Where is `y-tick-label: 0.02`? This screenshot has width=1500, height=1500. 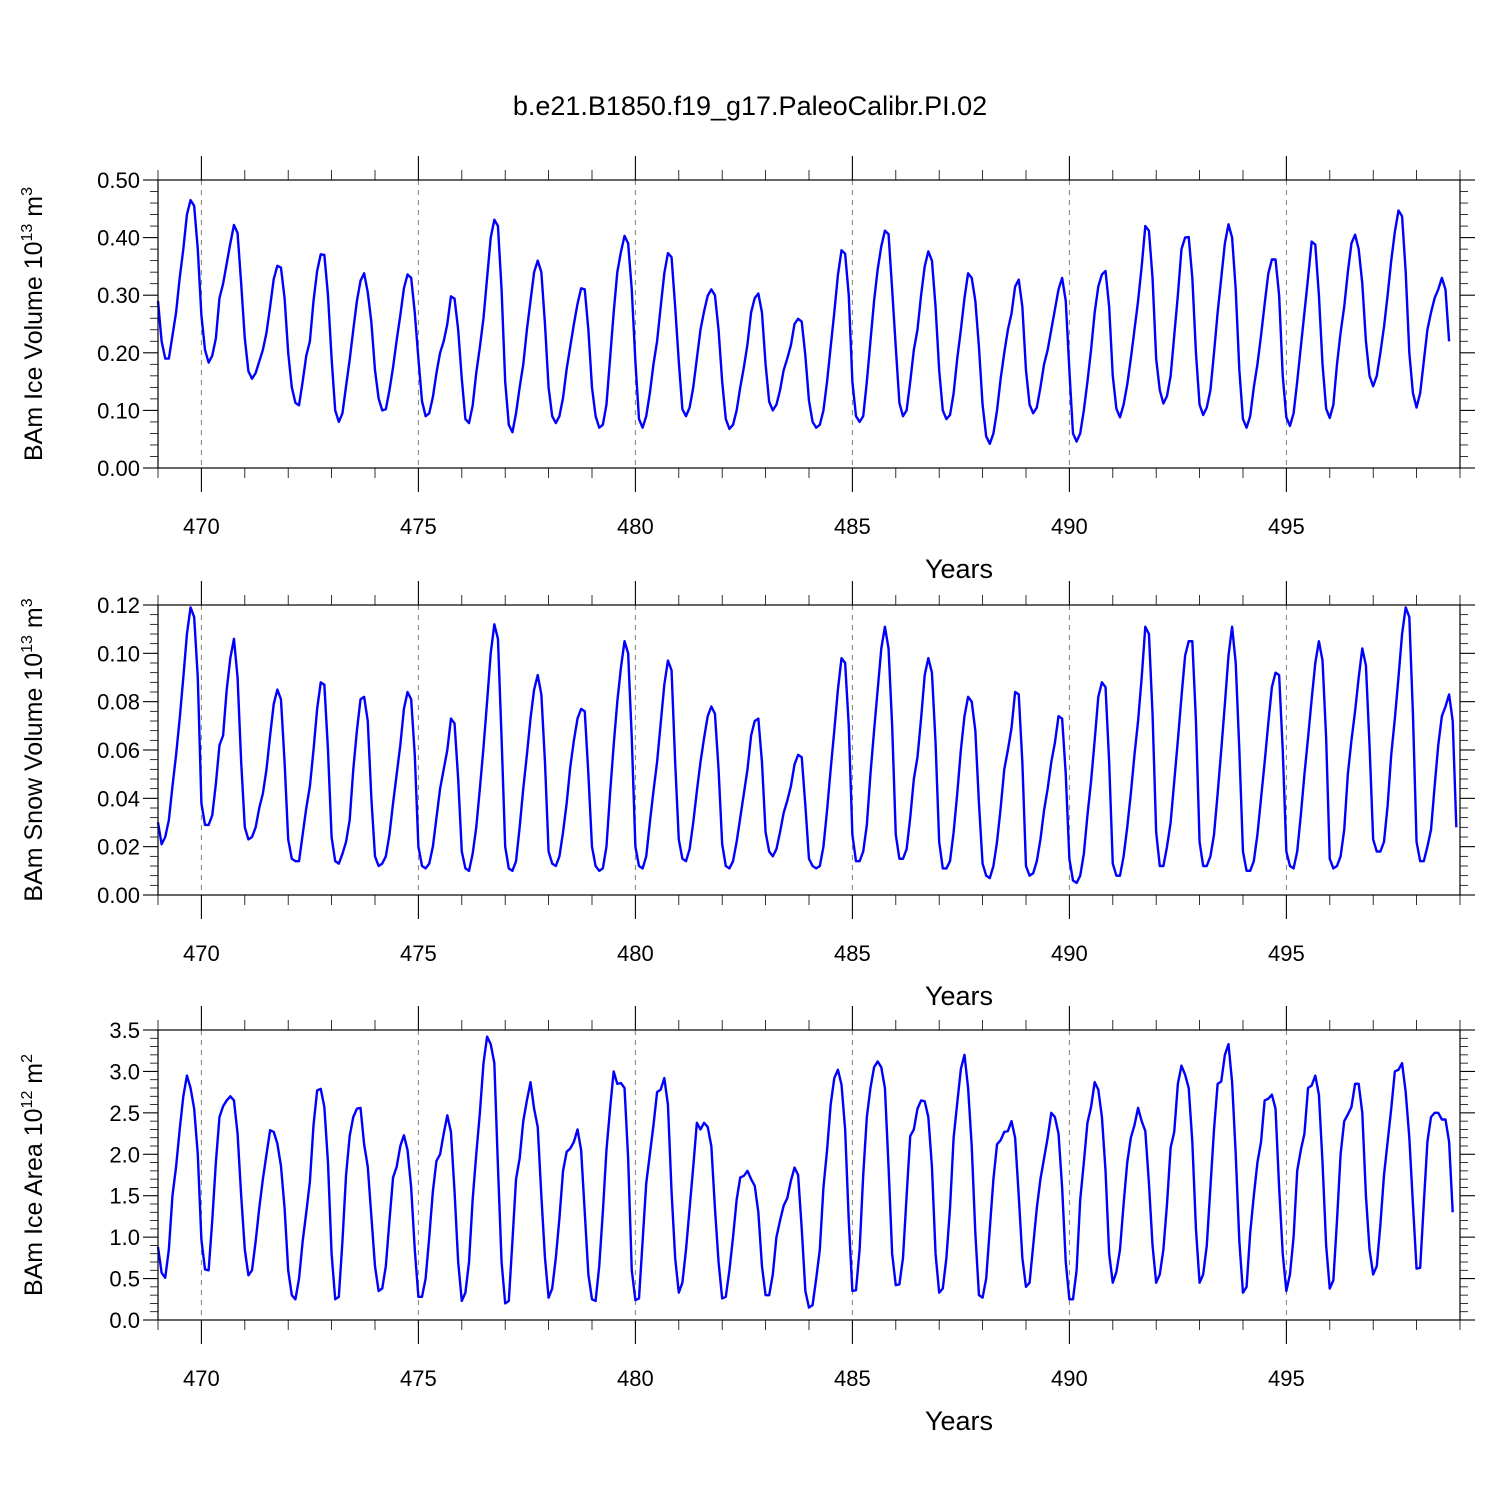
y-tick-label: 0.02 is located at coordinates (118, 847).